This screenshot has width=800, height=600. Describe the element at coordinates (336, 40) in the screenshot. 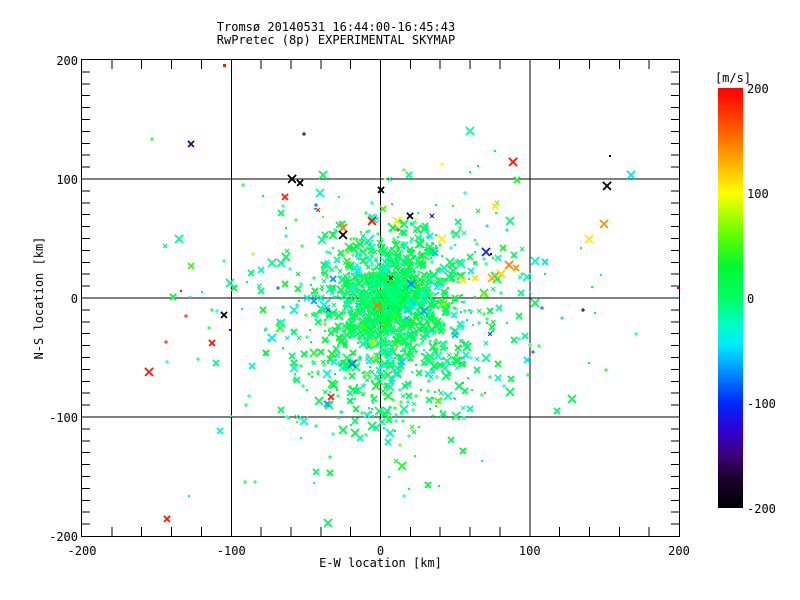

I see `plot-subtitle: RwPretec (8p) EXPERIMENTAL SKYMAP` at that location.